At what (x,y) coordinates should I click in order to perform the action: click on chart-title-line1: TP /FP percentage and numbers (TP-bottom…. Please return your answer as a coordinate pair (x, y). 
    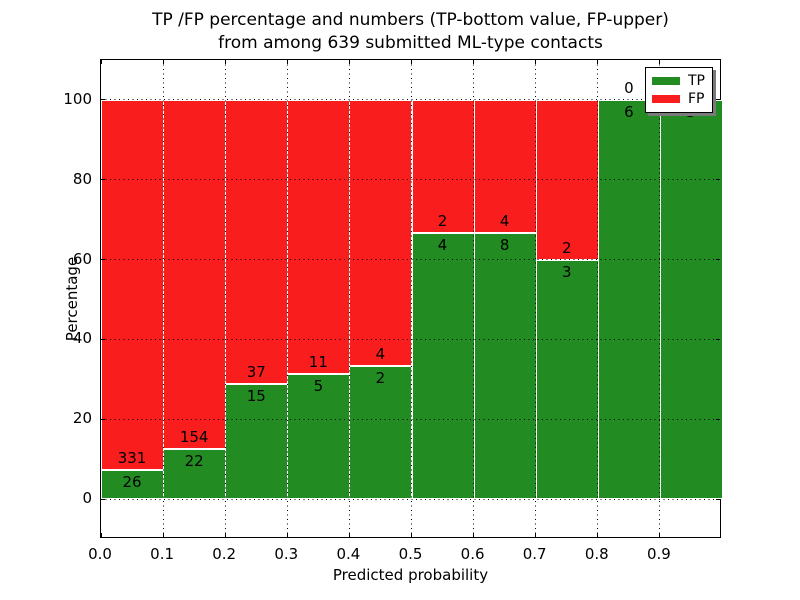
    Looking at the image, I should click on (410, 20).